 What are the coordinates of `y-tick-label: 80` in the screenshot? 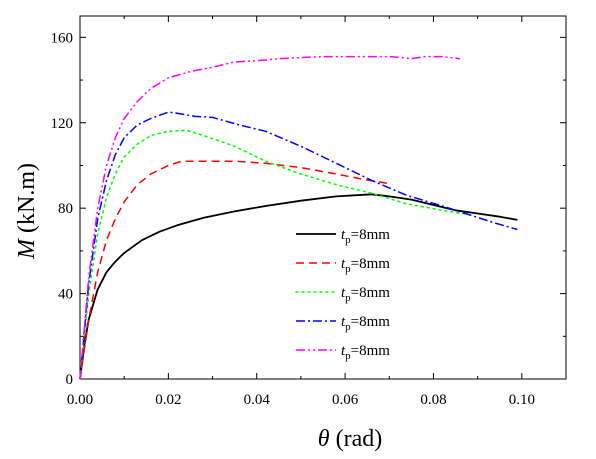 It's located at (65, 209).